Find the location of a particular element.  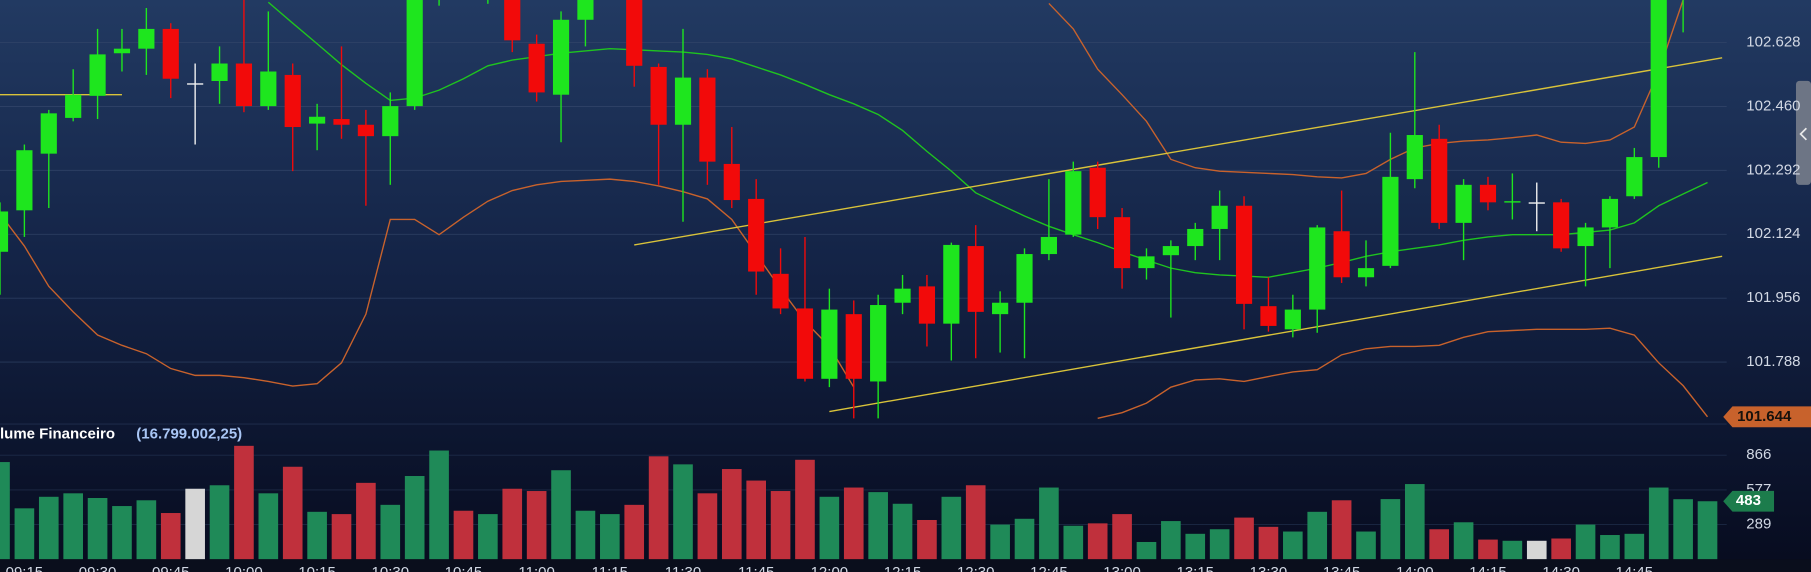

x-tick-label: 14:30 is located at coordinates (1561, 568).